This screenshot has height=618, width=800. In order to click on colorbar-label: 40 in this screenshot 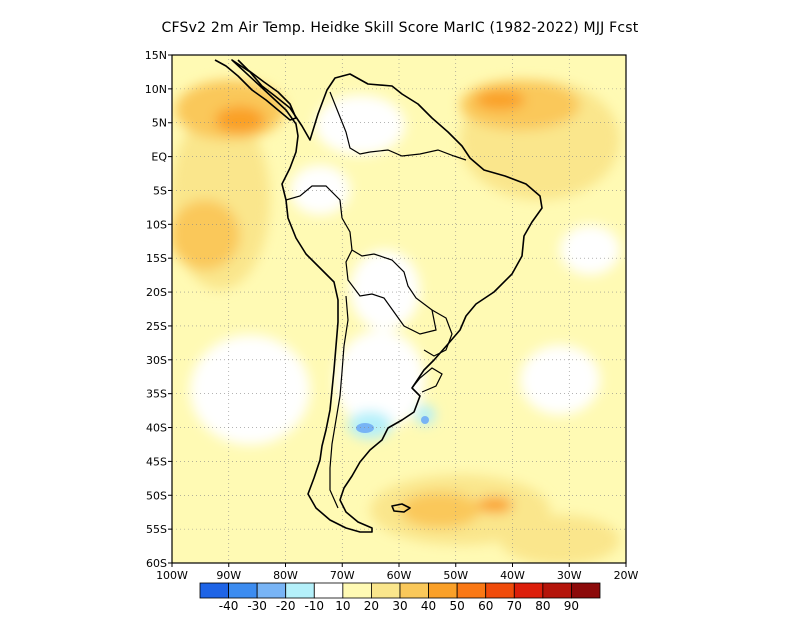, I will do `click(428, 606)`.